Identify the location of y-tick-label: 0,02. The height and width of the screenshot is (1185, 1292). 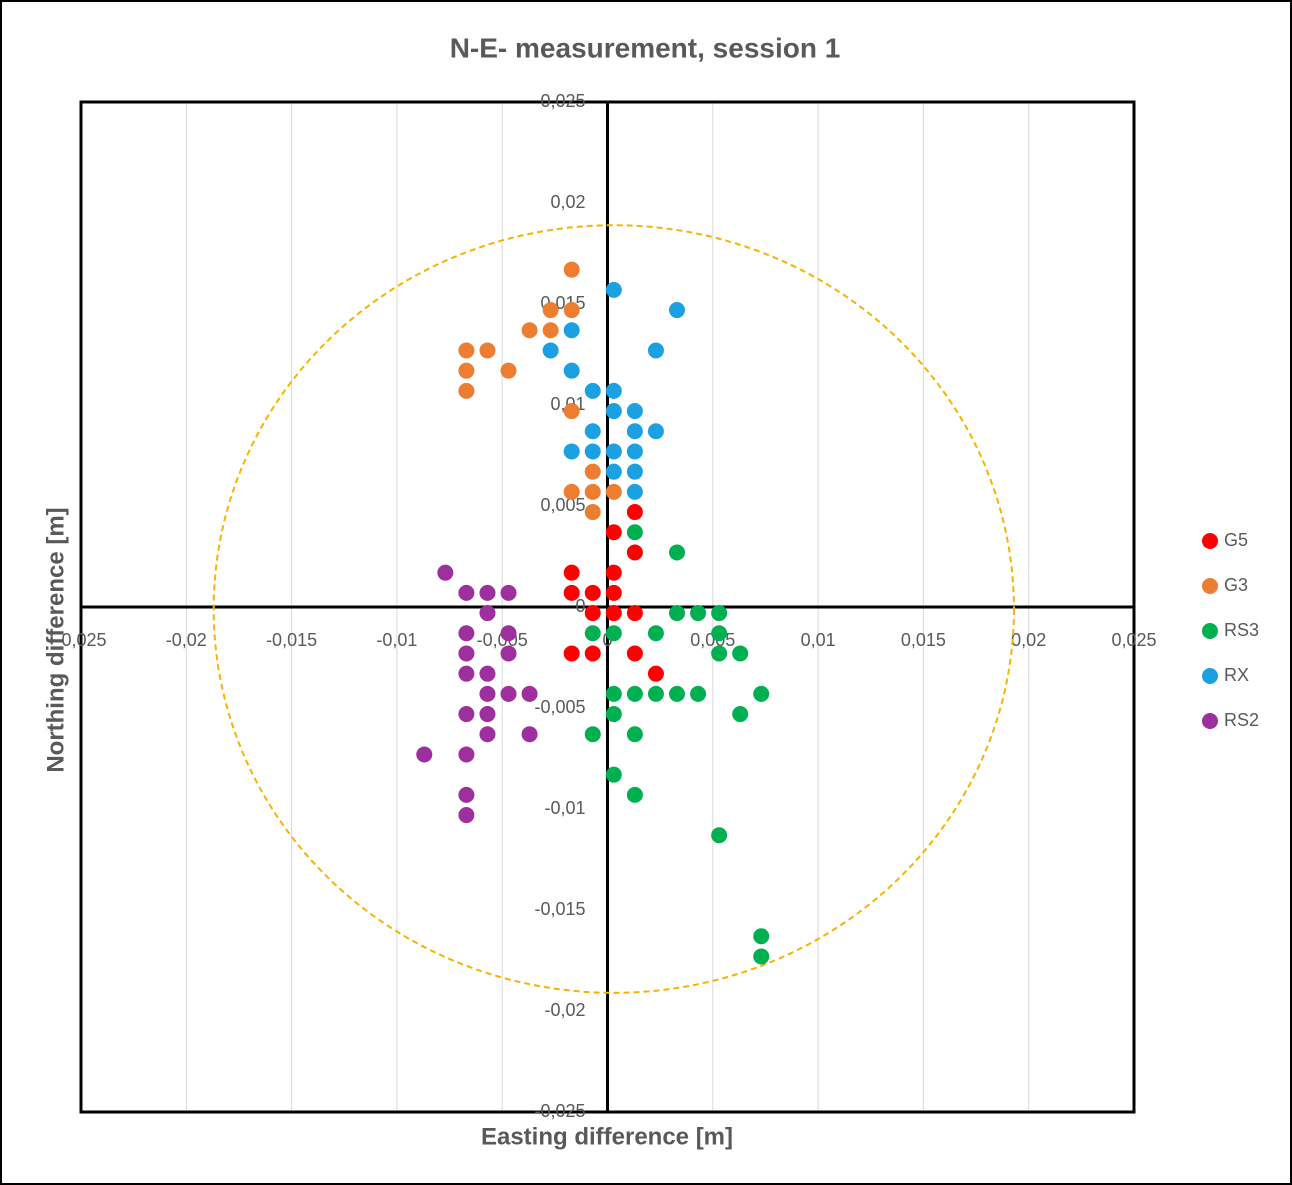
(567, 202).